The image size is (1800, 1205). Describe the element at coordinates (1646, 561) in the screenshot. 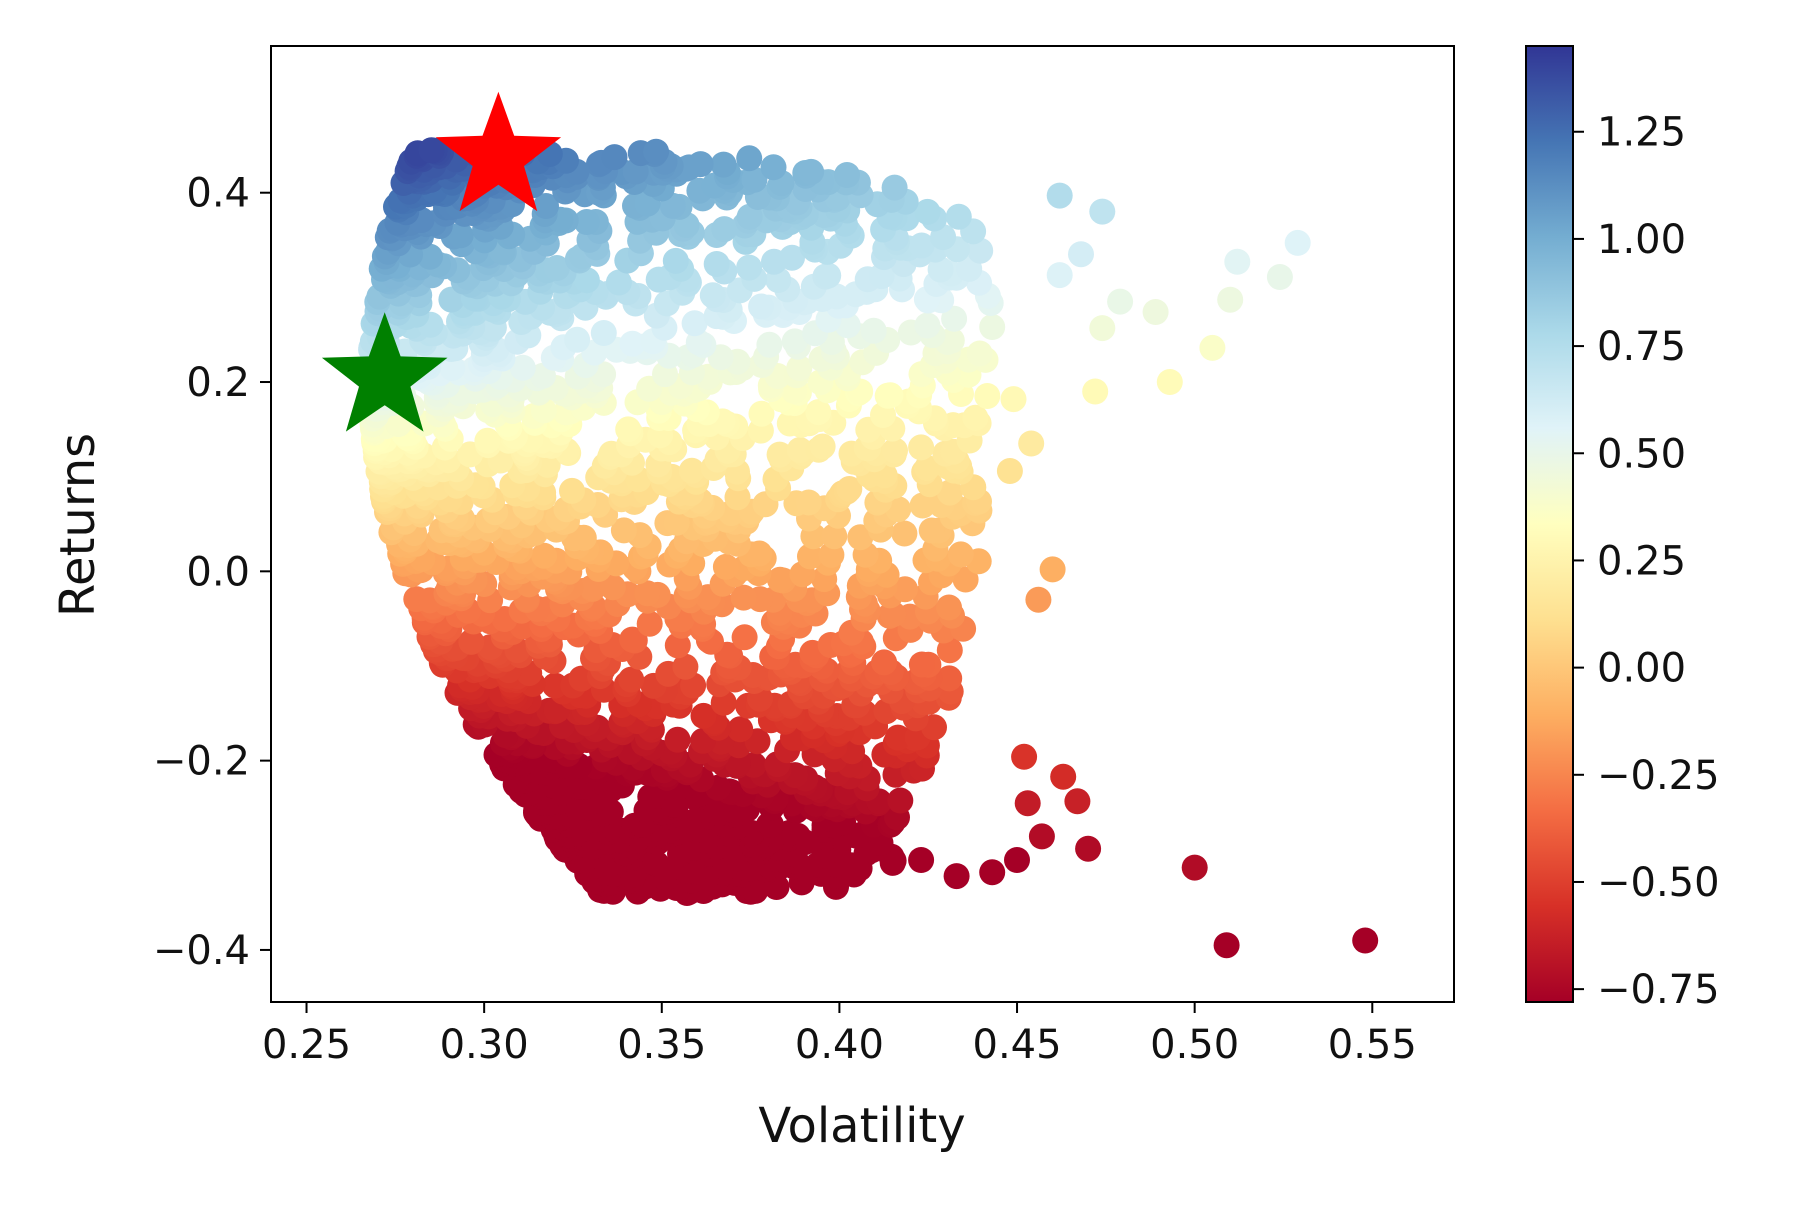

I see `colorbar-axis: −0.75 −0.50 −0.25 0.00 0.25 0.50 0.75 1.00 1.25` at that location.